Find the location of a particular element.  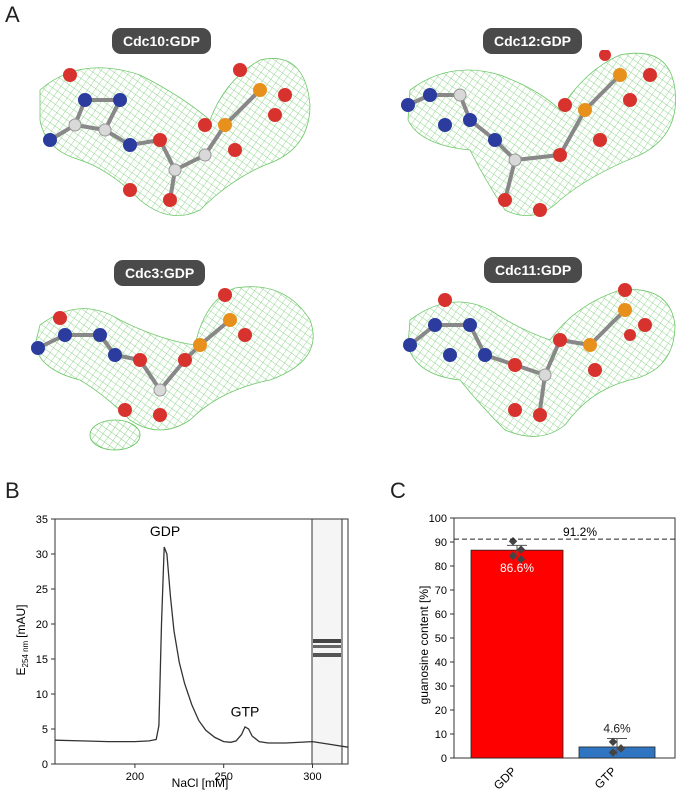

molecule-cdc3 is located at coordinates (172, 368).